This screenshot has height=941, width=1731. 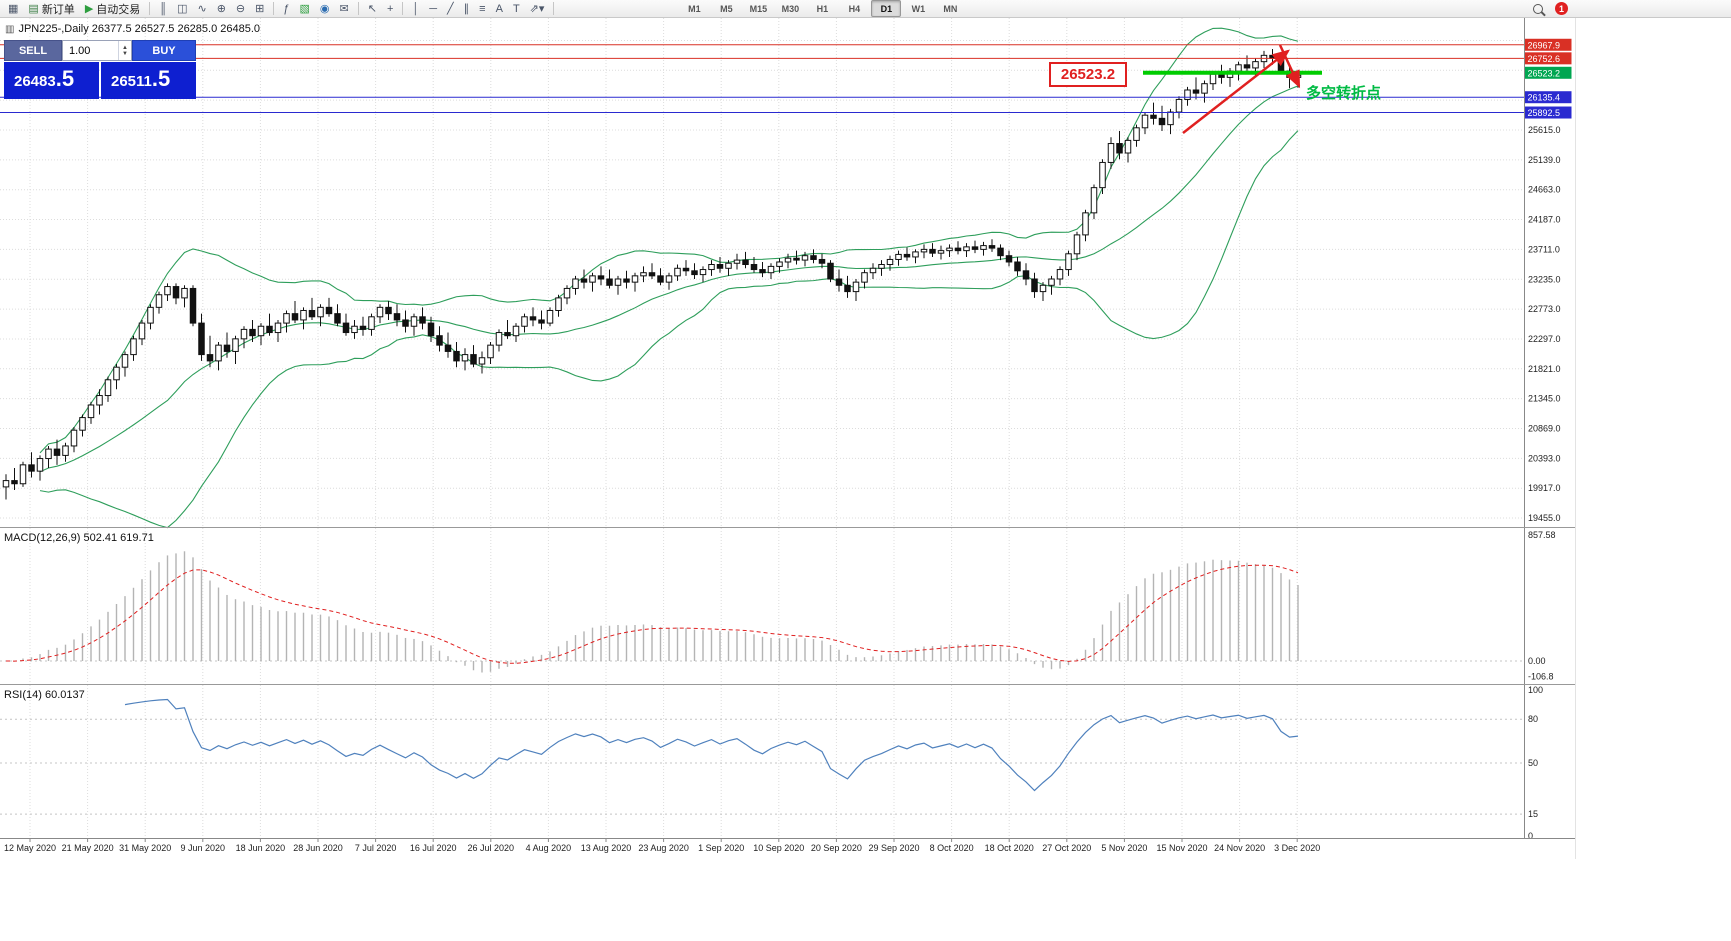 What do you see at coordinates (952, 848) in the screenshot?
I see `svg-text: 8 Oct 2020` at bounding box center [952, 848].